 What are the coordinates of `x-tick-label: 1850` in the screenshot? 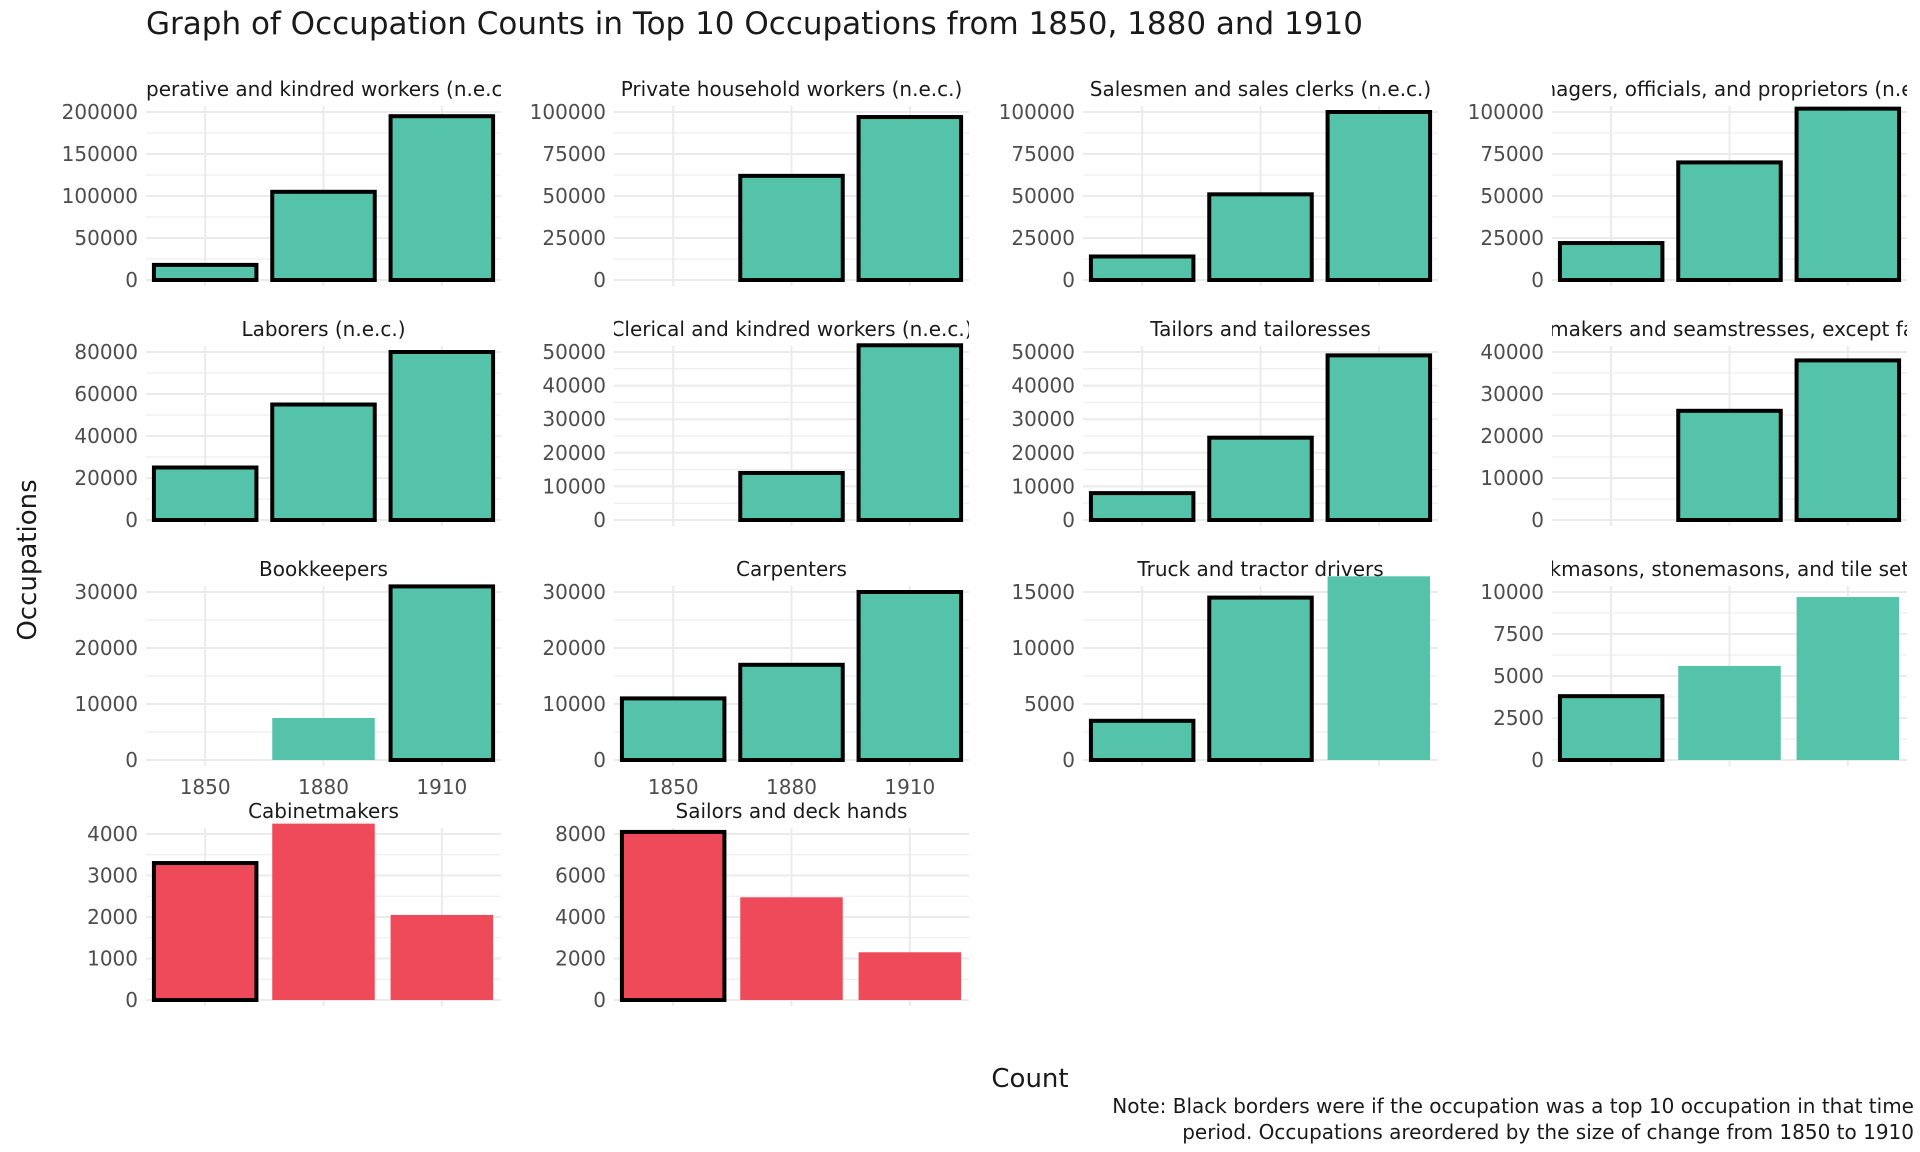 It's located at (205, 787).